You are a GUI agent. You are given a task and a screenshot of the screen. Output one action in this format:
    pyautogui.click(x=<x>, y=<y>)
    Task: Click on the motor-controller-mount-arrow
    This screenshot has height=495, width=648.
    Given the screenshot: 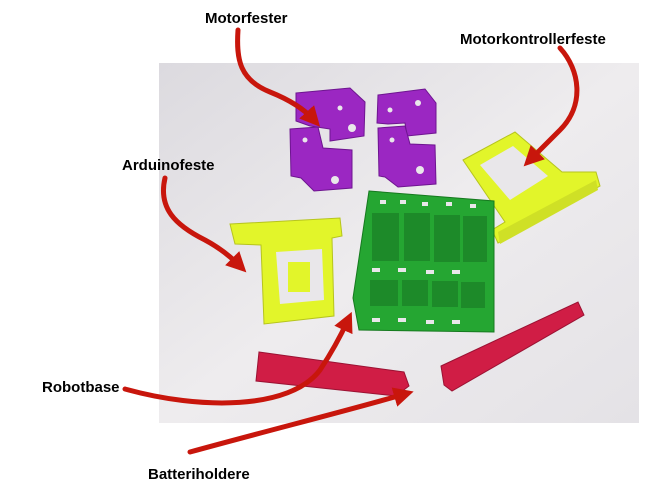 What is the action you would take?
    pyautogui.click(x=551, y=106)
    